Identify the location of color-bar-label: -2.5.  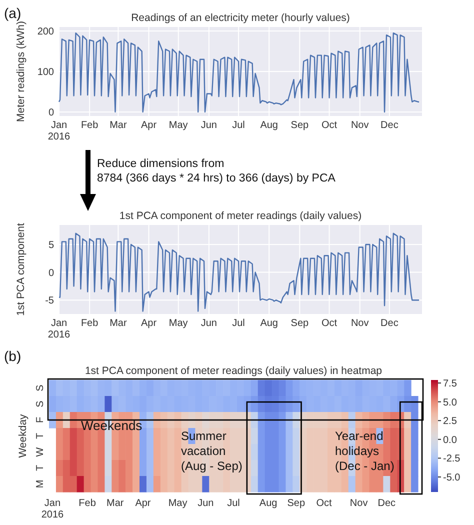
(452, 459).